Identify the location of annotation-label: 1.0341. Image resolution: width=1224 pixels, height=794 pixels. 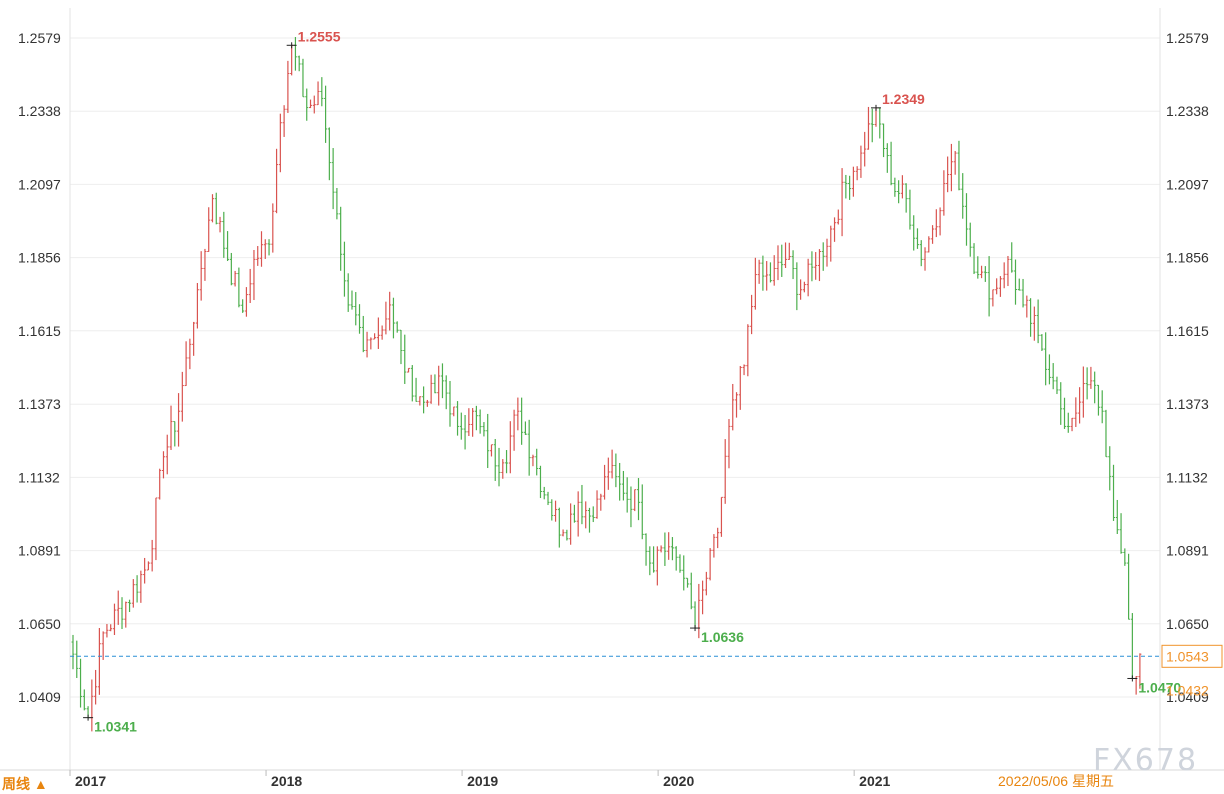
(115, 727).